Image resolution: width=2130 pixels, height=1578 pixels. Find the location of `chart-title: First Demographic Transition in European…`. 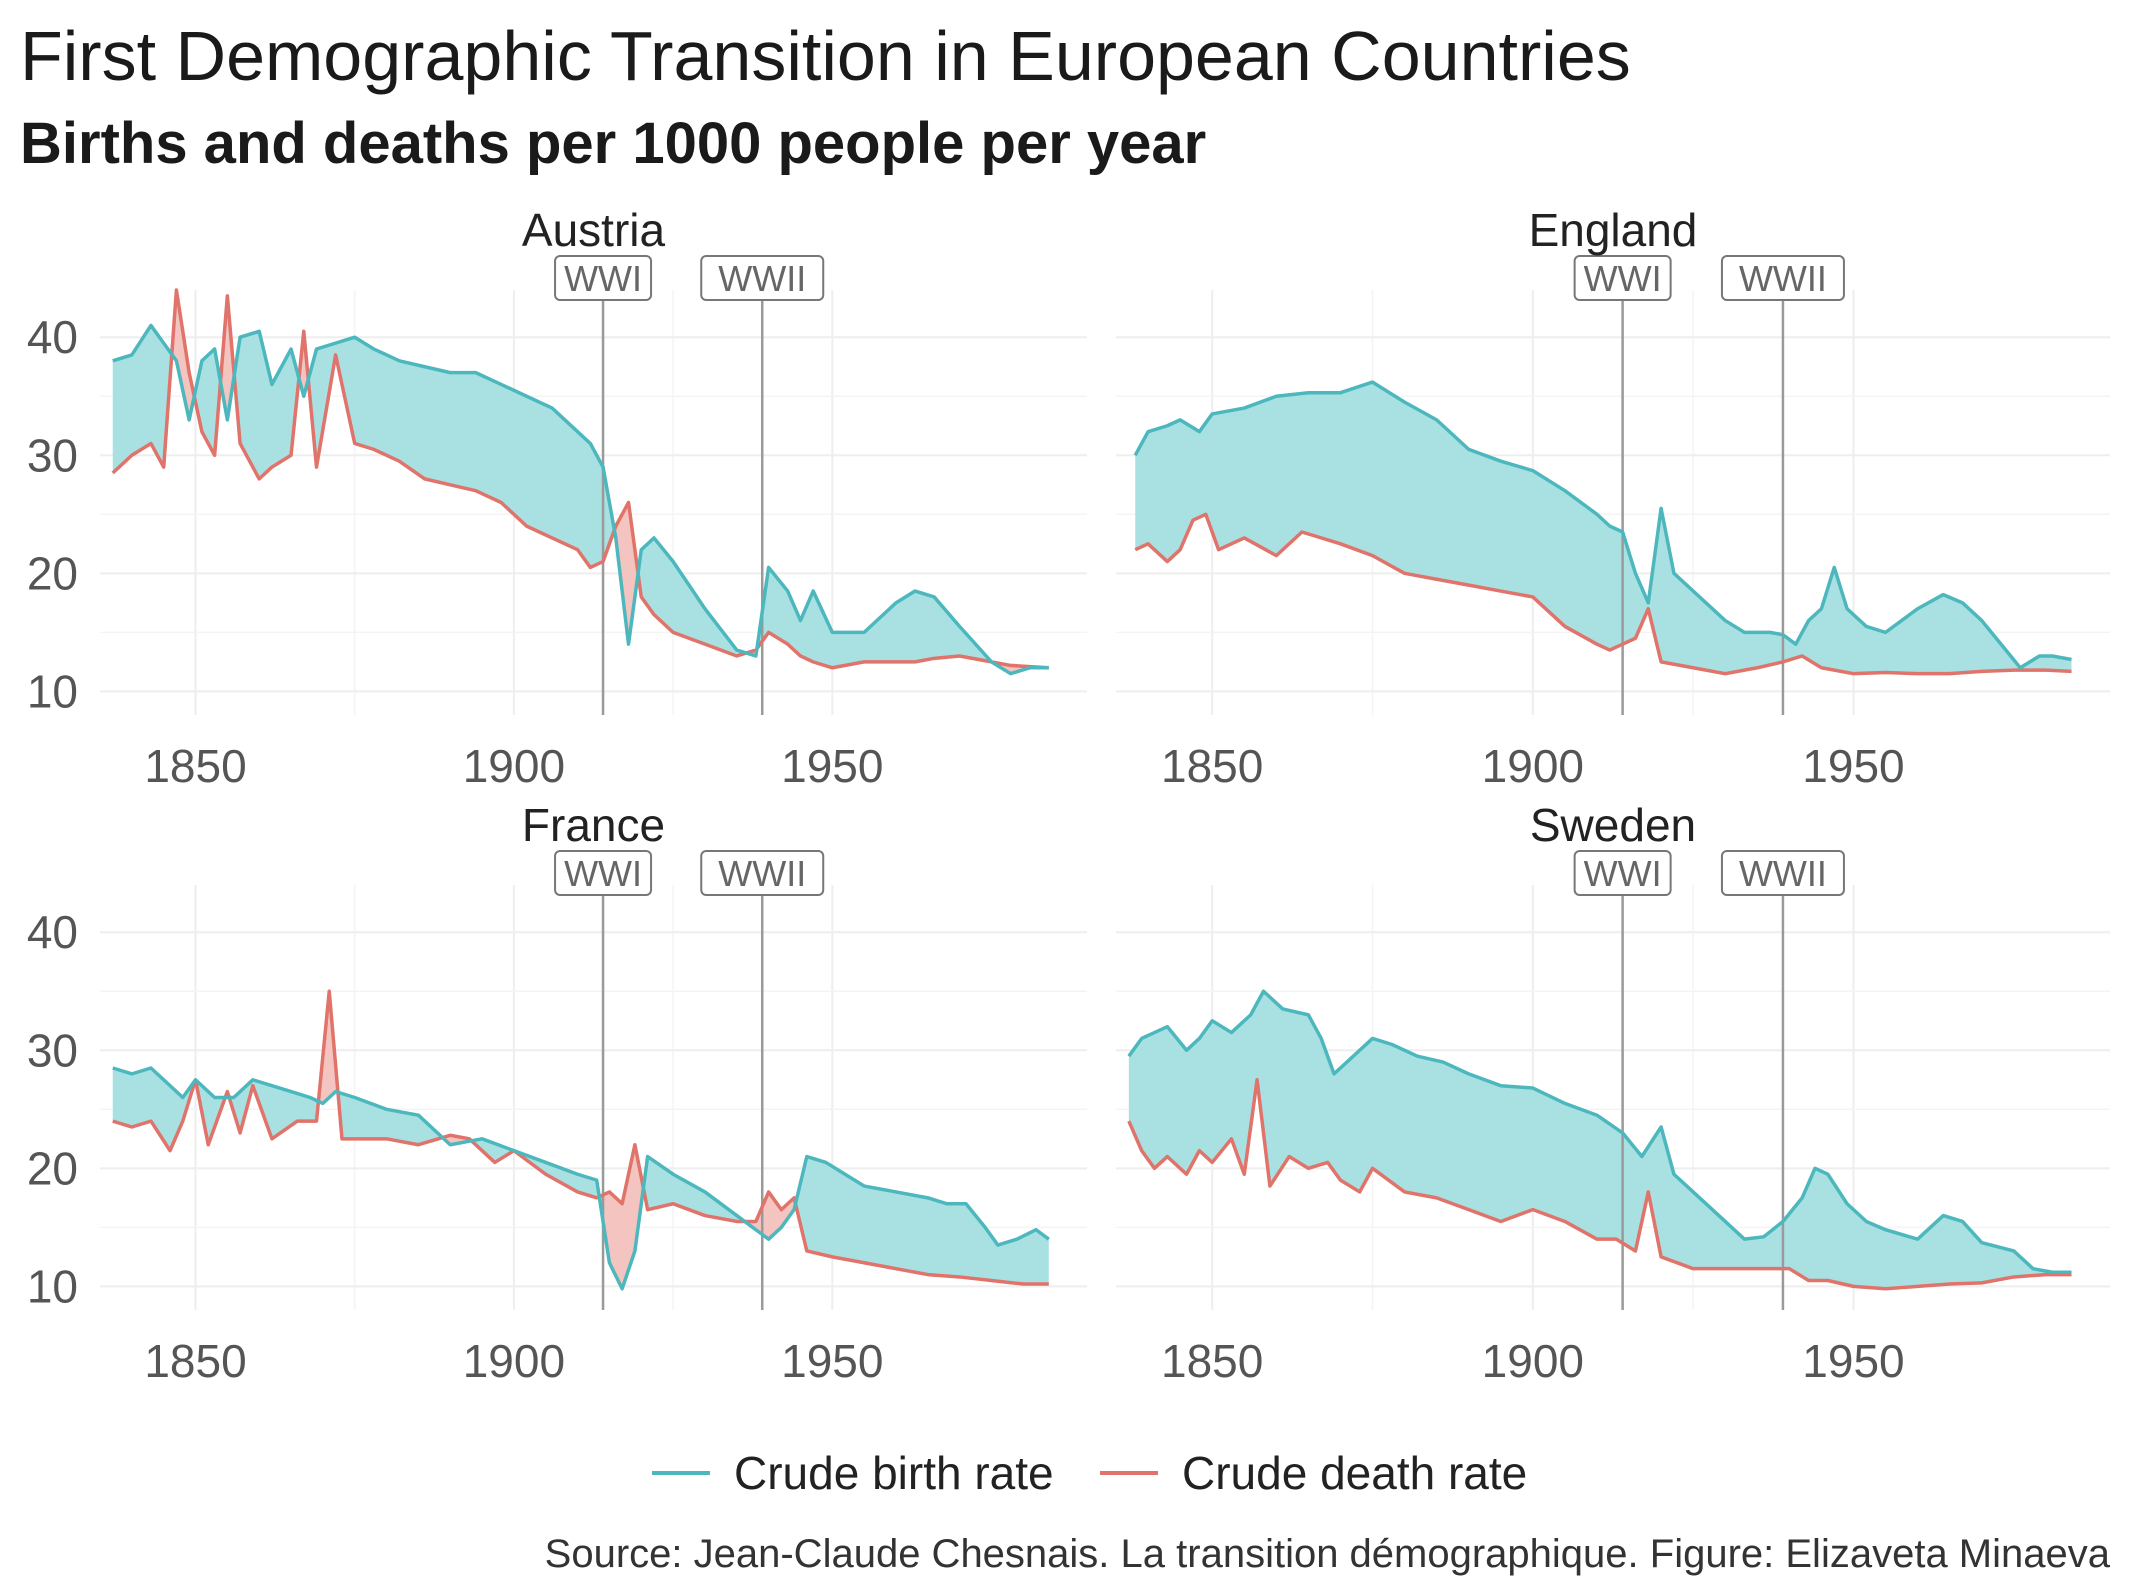

chart-title: First Demographic Transition in European… is located at coordinates (825, 56).